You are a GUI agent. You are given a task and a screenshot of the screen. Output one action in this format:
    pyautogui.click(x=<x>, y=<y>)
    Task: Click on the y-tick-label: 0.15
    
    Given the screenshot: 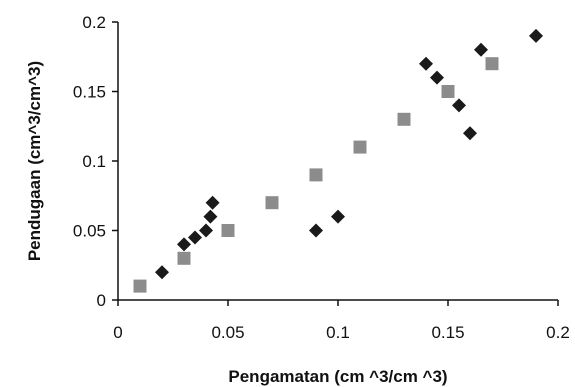 What is the action you would take?
    pyautogui.click(x=89, y=92)
    